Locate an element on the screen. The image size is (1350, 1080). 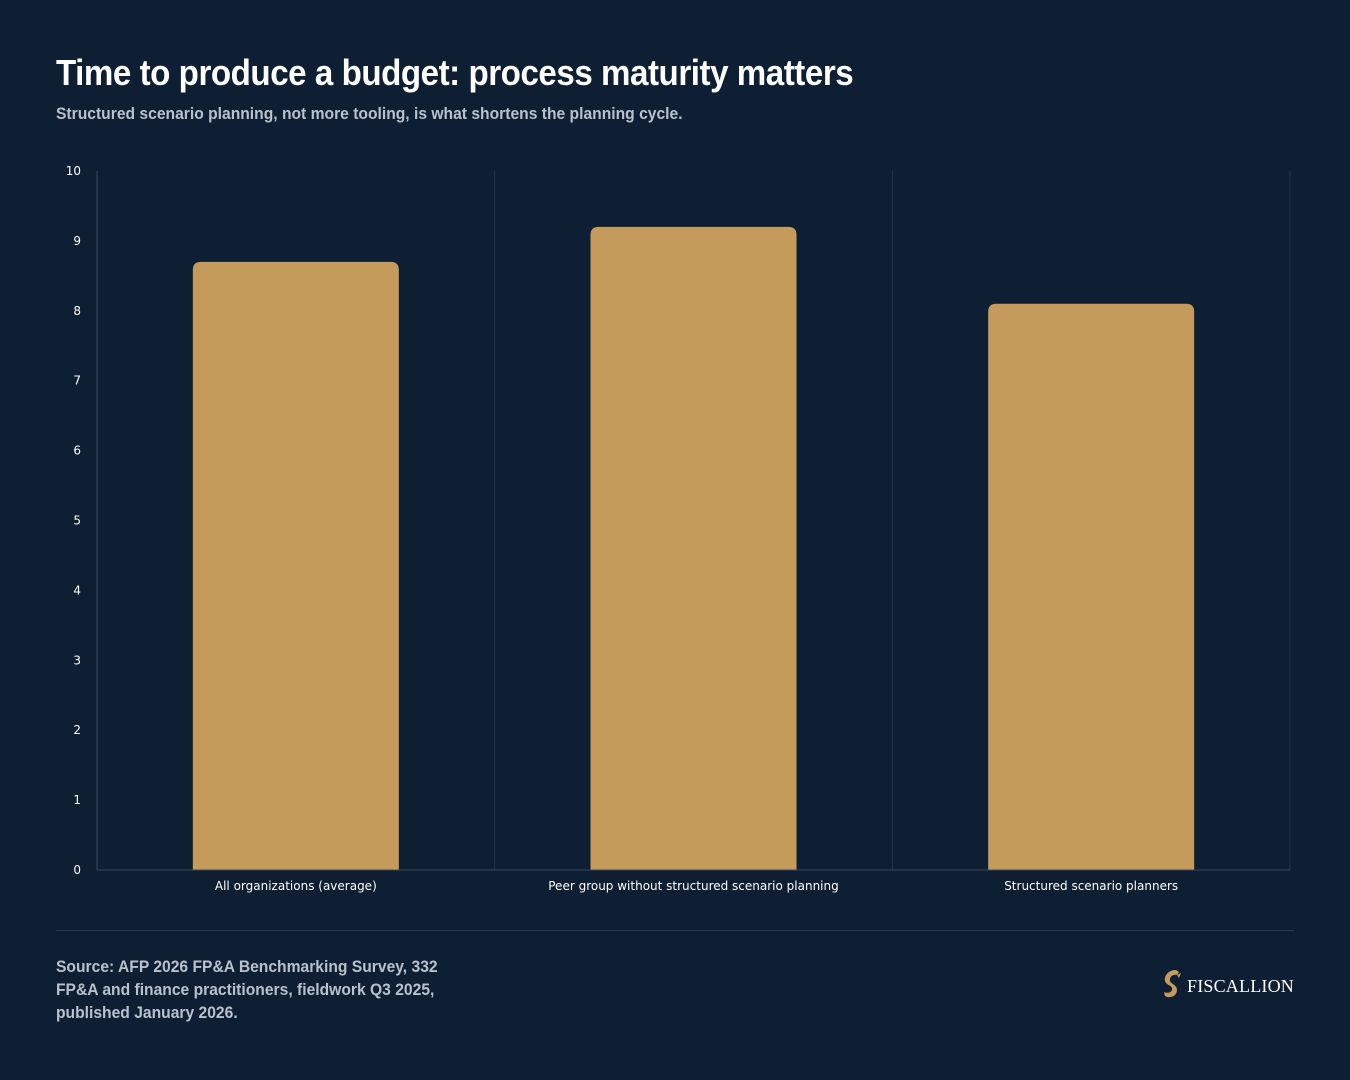
x-tick-label: Structured scenario planners is located at coordinates (1091, 886).